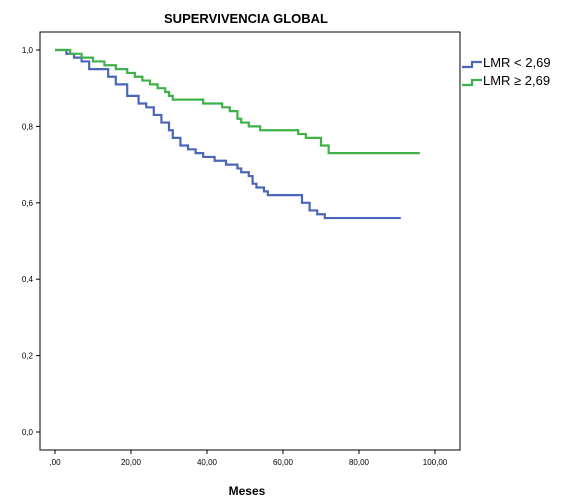  Describe the element at coordinates (246, 18) in the screenshot. I see `chart-title: SUPERVIVENCIA GLOBAL` at that location.